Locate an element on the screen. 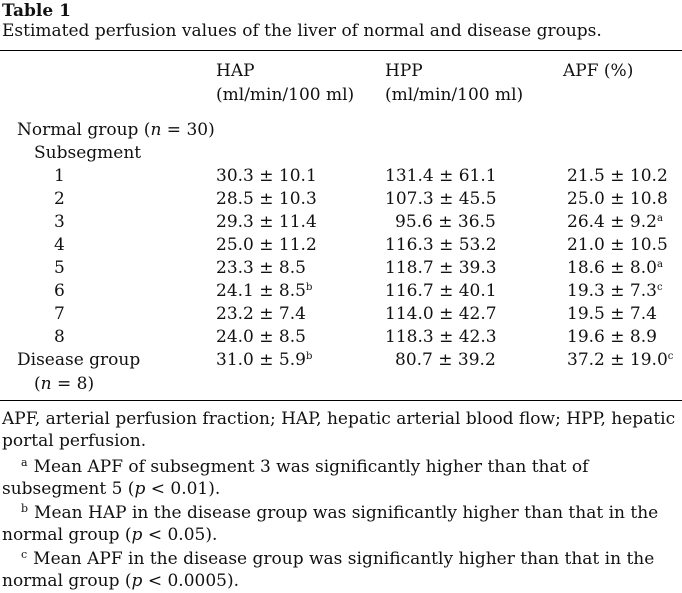  normal-group-label: Normal group (n = 30) is located at coordinates (116, 130).